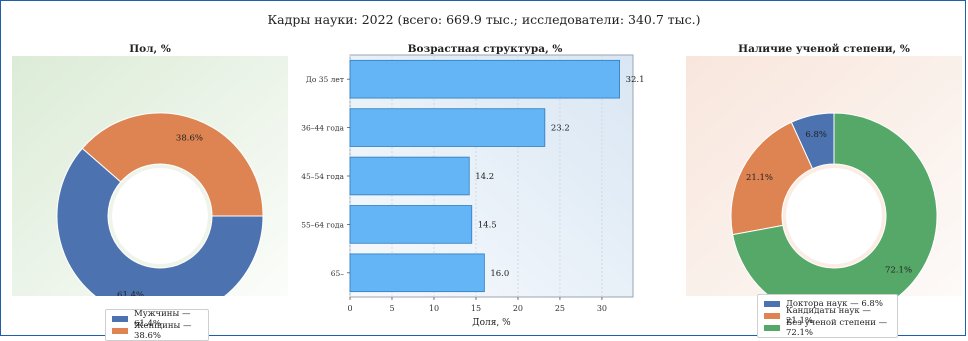 The image size is (968, 341). Describe the element at coordinates (411, 224) in the screenshot. I see `bar-55-64-года` at that location.